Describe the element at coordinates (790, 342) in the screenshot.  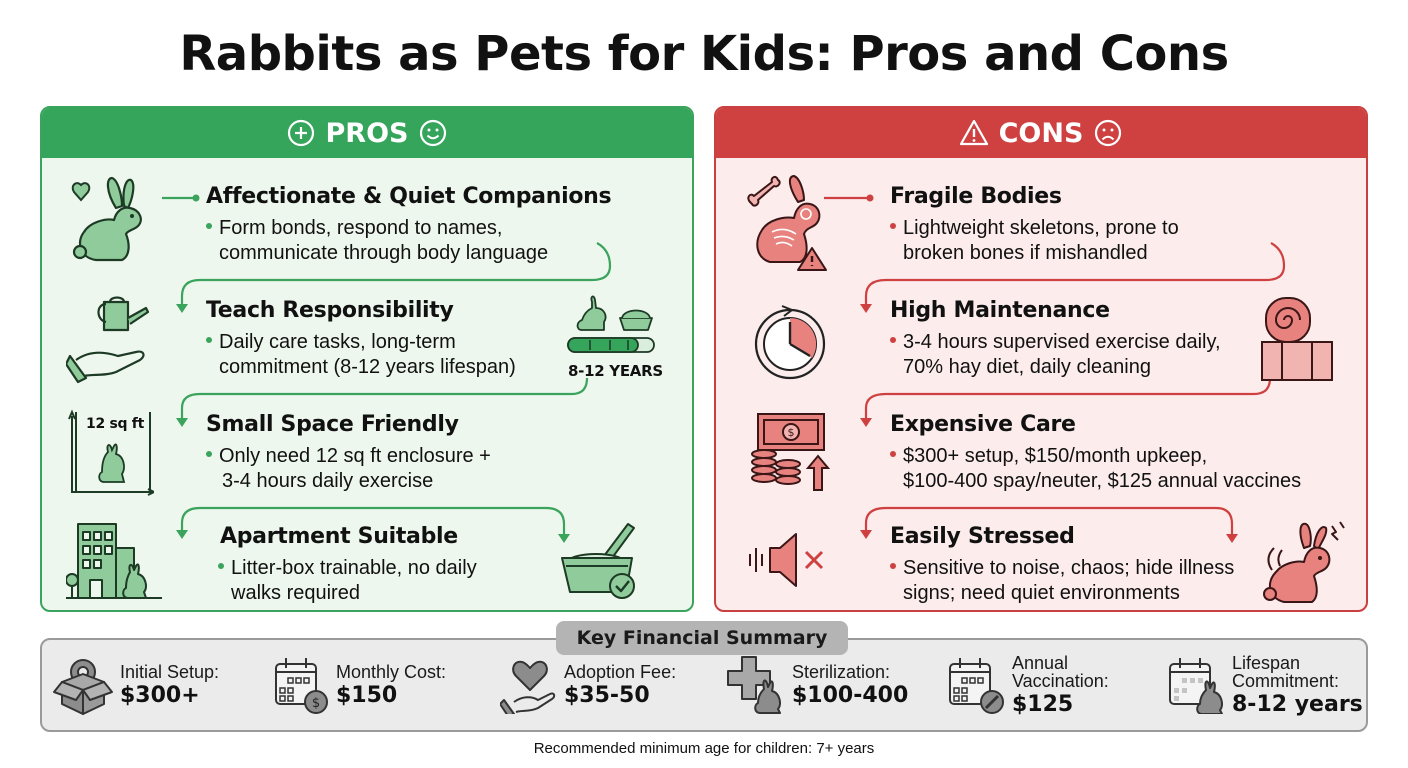
I see `clock-icon` at that location.